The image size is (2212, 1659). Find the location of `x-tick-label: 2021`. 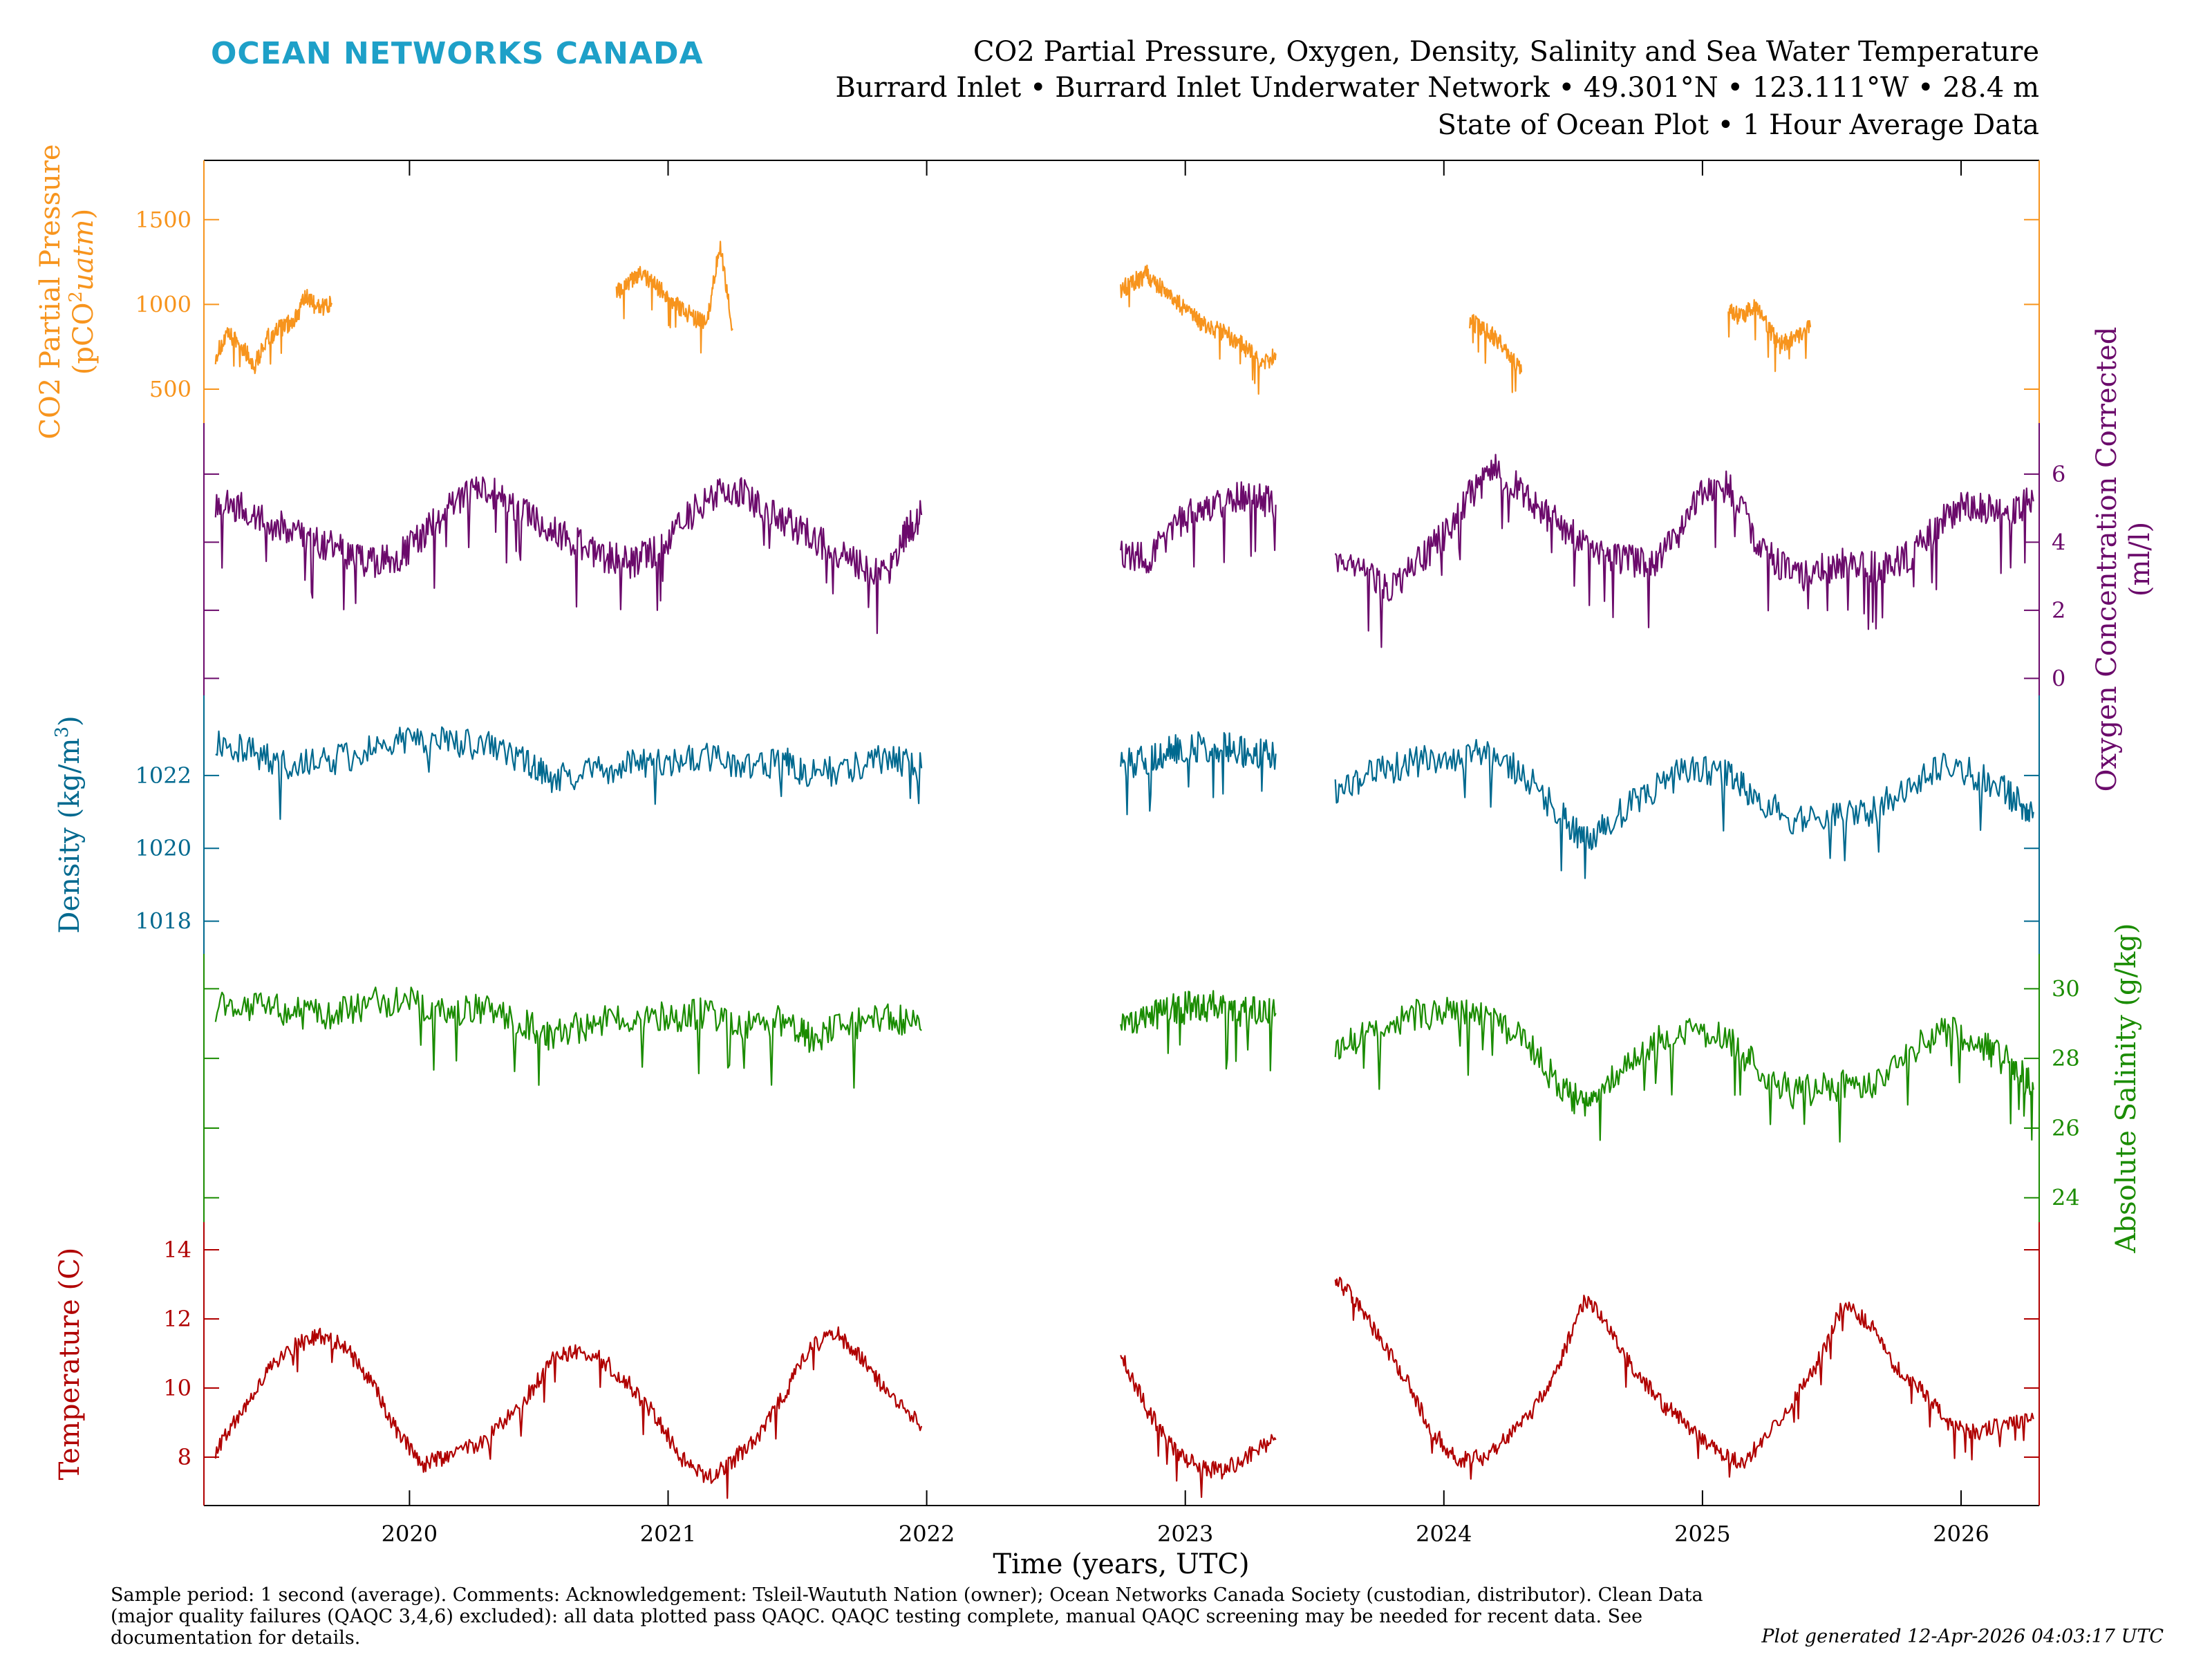

x-tick-label: 2021 is located at coordinates (668, 1534).